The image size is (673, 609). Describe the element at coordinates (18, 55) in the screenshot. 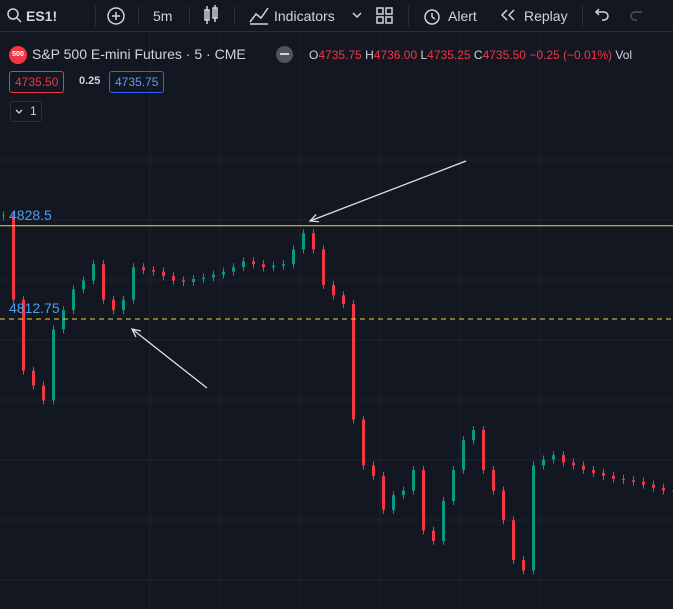

I see `symbol-badge: 500` at that location.